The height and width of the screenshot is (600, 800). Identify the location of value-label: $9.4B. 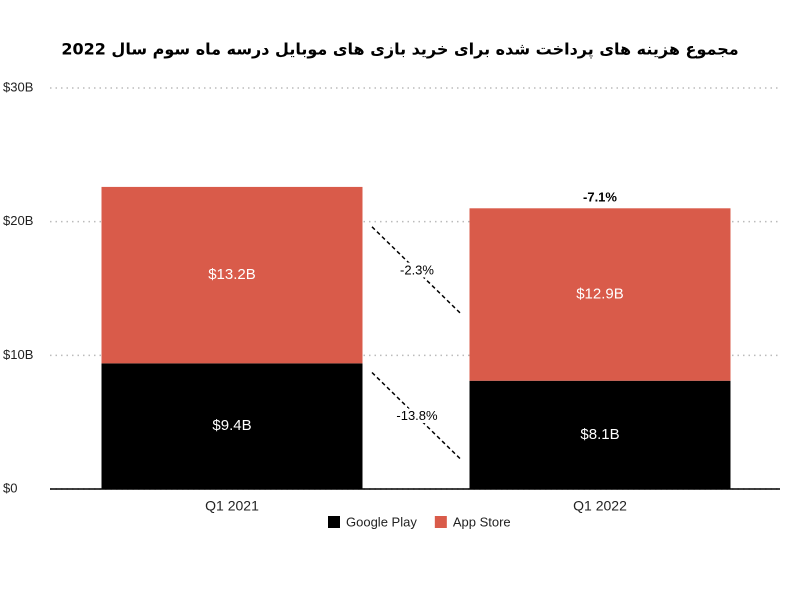
(231, 425).